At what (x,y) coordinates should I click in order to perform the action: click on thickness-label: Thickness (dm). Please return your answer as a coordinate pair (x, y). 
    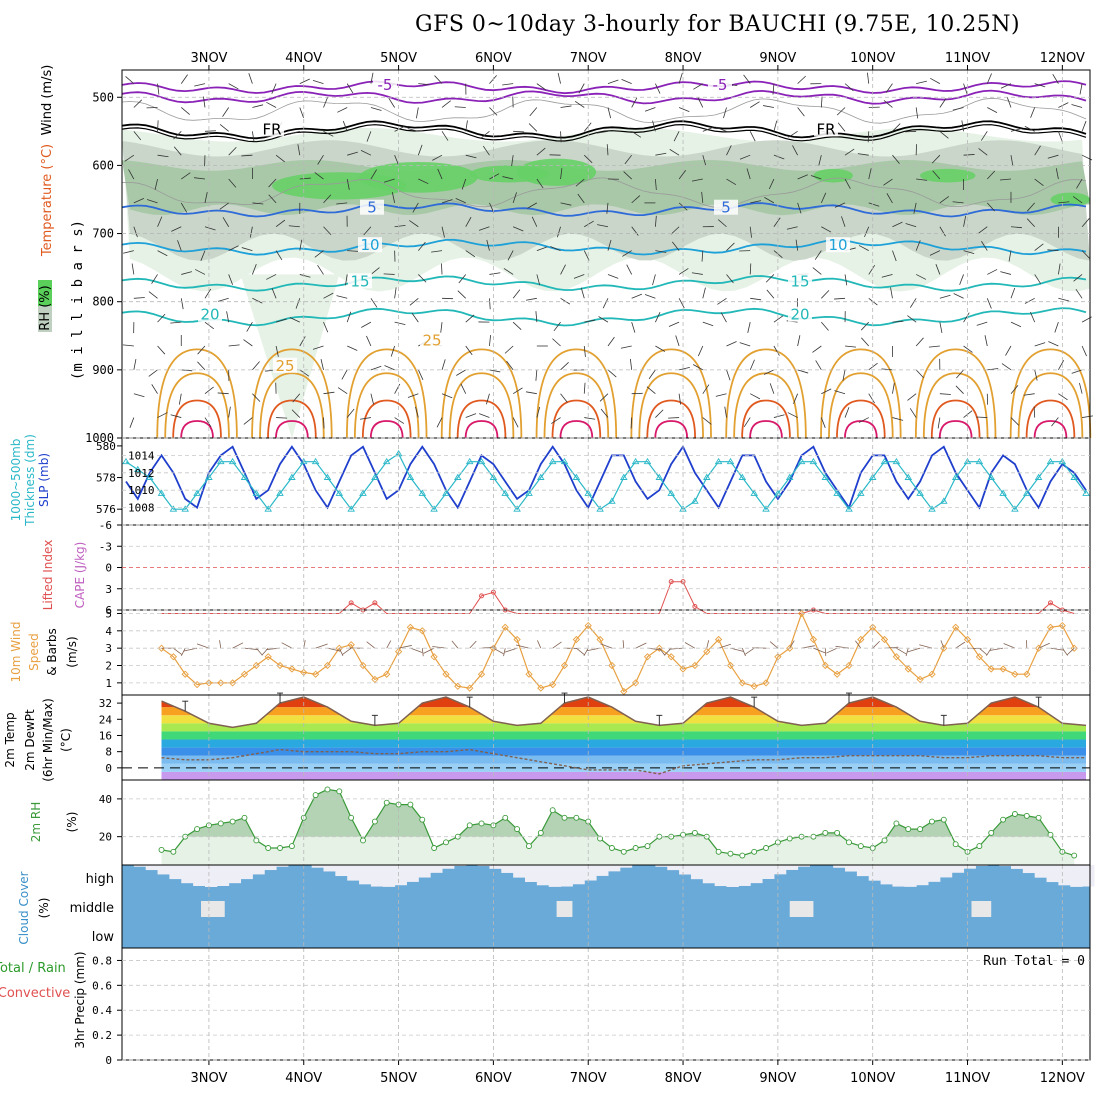
    Looking at the image, I should click on (30, 480).